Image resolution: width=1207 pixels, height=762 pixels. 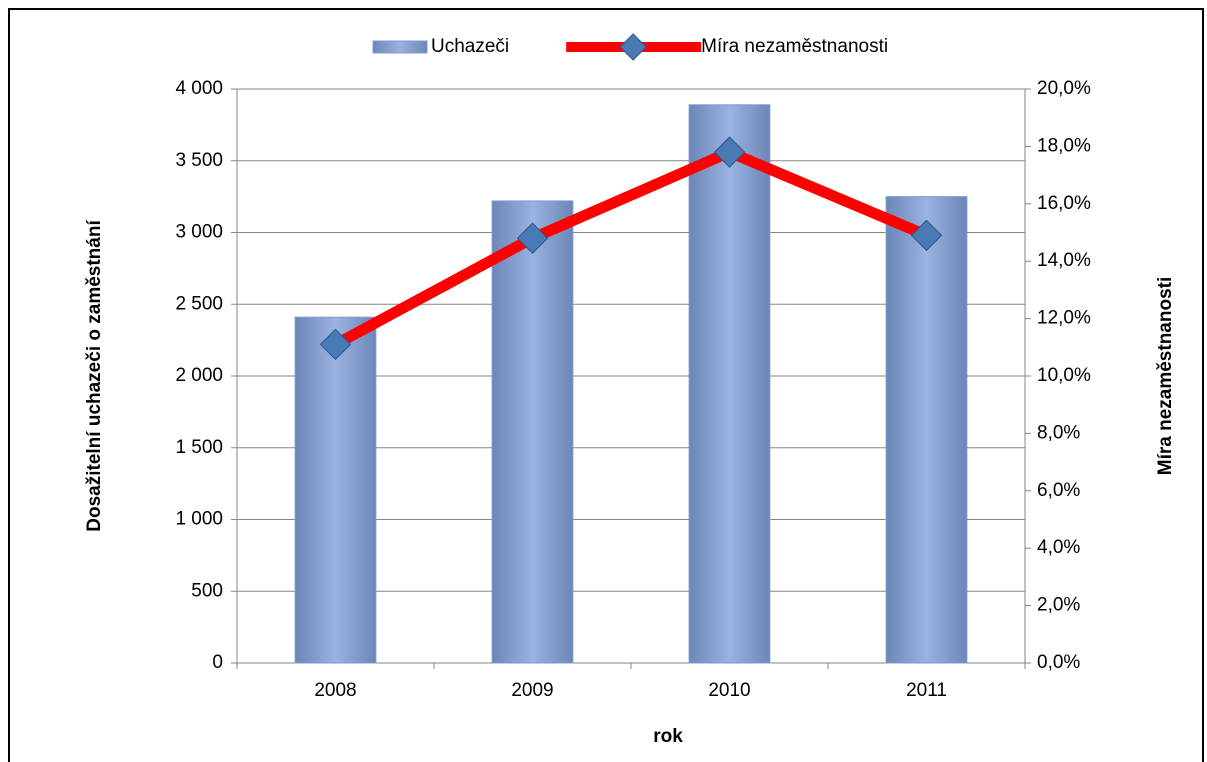 I want to click on y2-tick-label: 6,0%, so click(x=1058, y=490).